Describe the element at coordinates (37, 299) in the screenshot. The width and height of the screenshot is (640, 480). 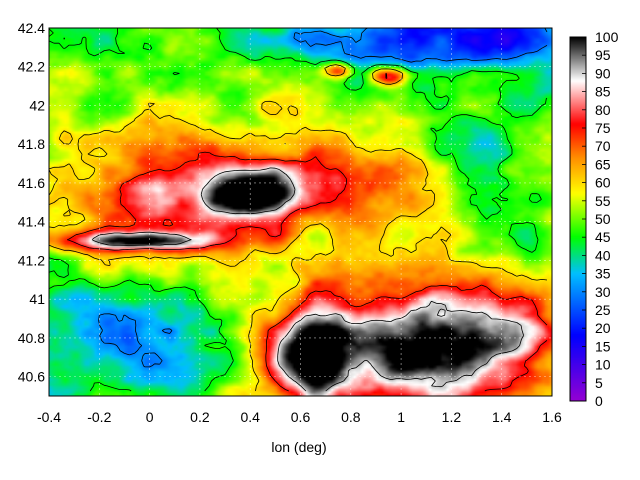
I see `y-tick-label: 41` at that location.